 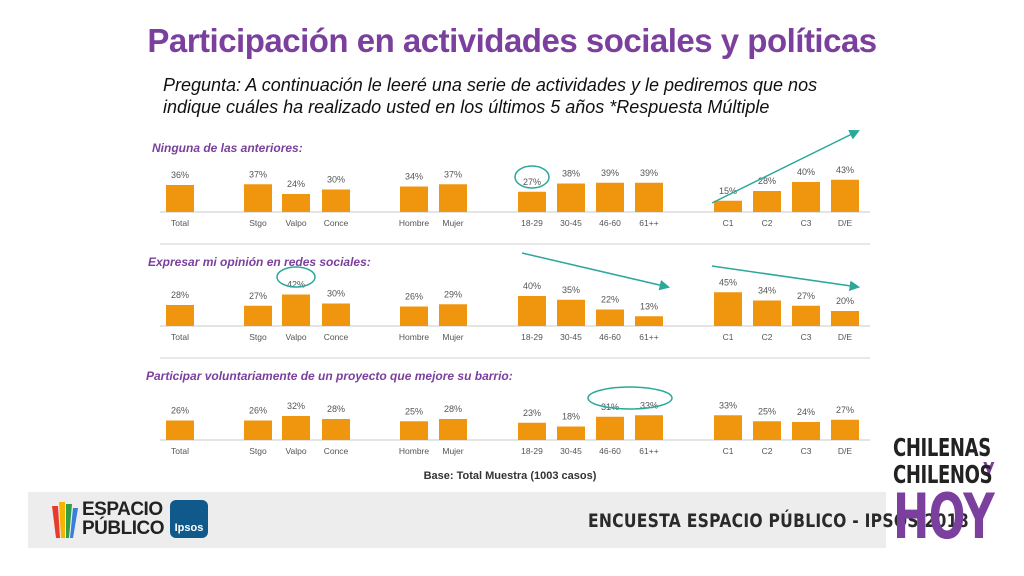 What do you see at coordinates (610, 300) in the screenshot?
I see `bar-value-label: 22%` at bounding box center [610, 300].